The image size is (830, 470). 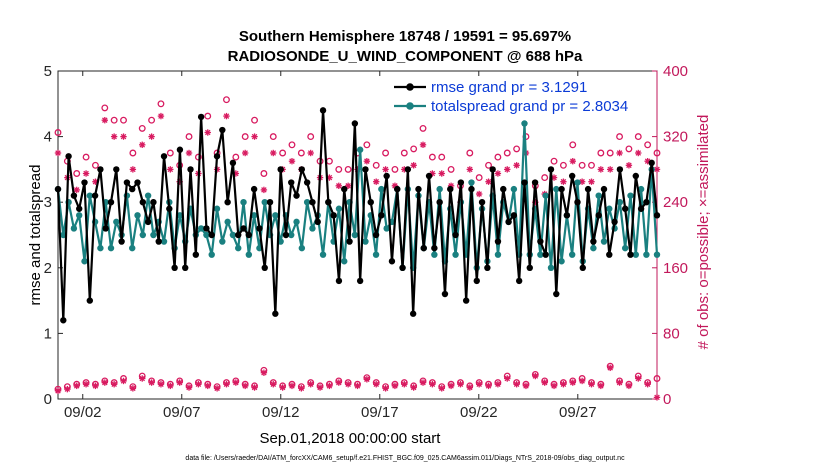 What do you see at coordinates (667, 399) in the screenshot?
I see `y2-tick-label: 0` at bounding box center [667, 399].